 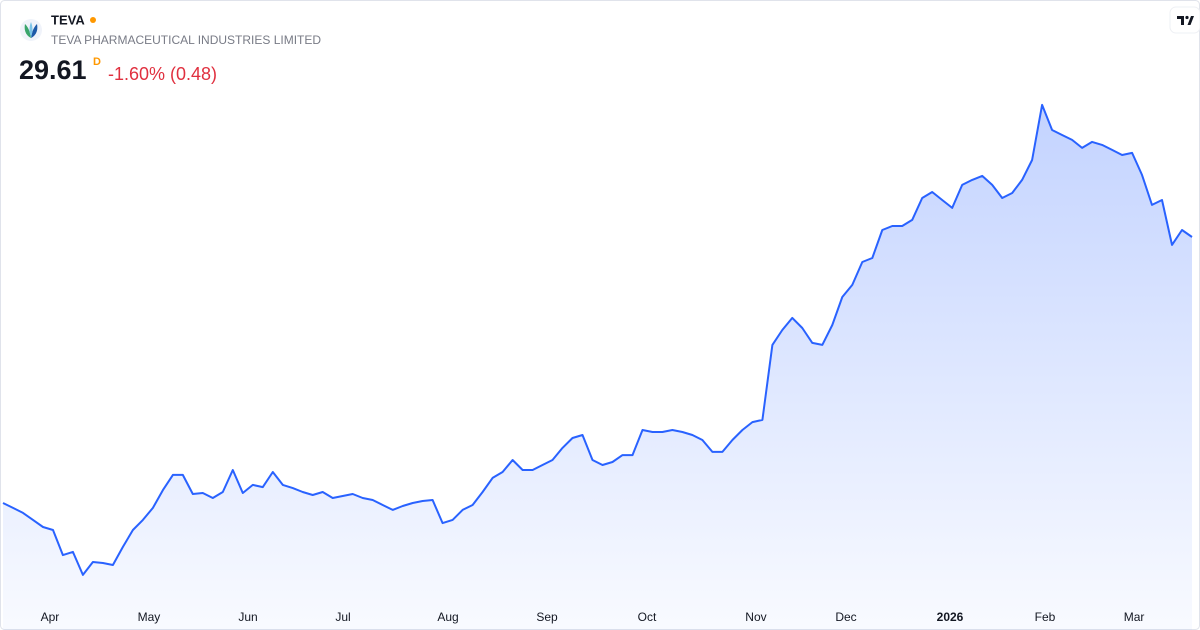 What do you see at coordinates (447, 617) in the screenshot?
I see `x-tick-label: Aug` at bounding box center [447, 617].